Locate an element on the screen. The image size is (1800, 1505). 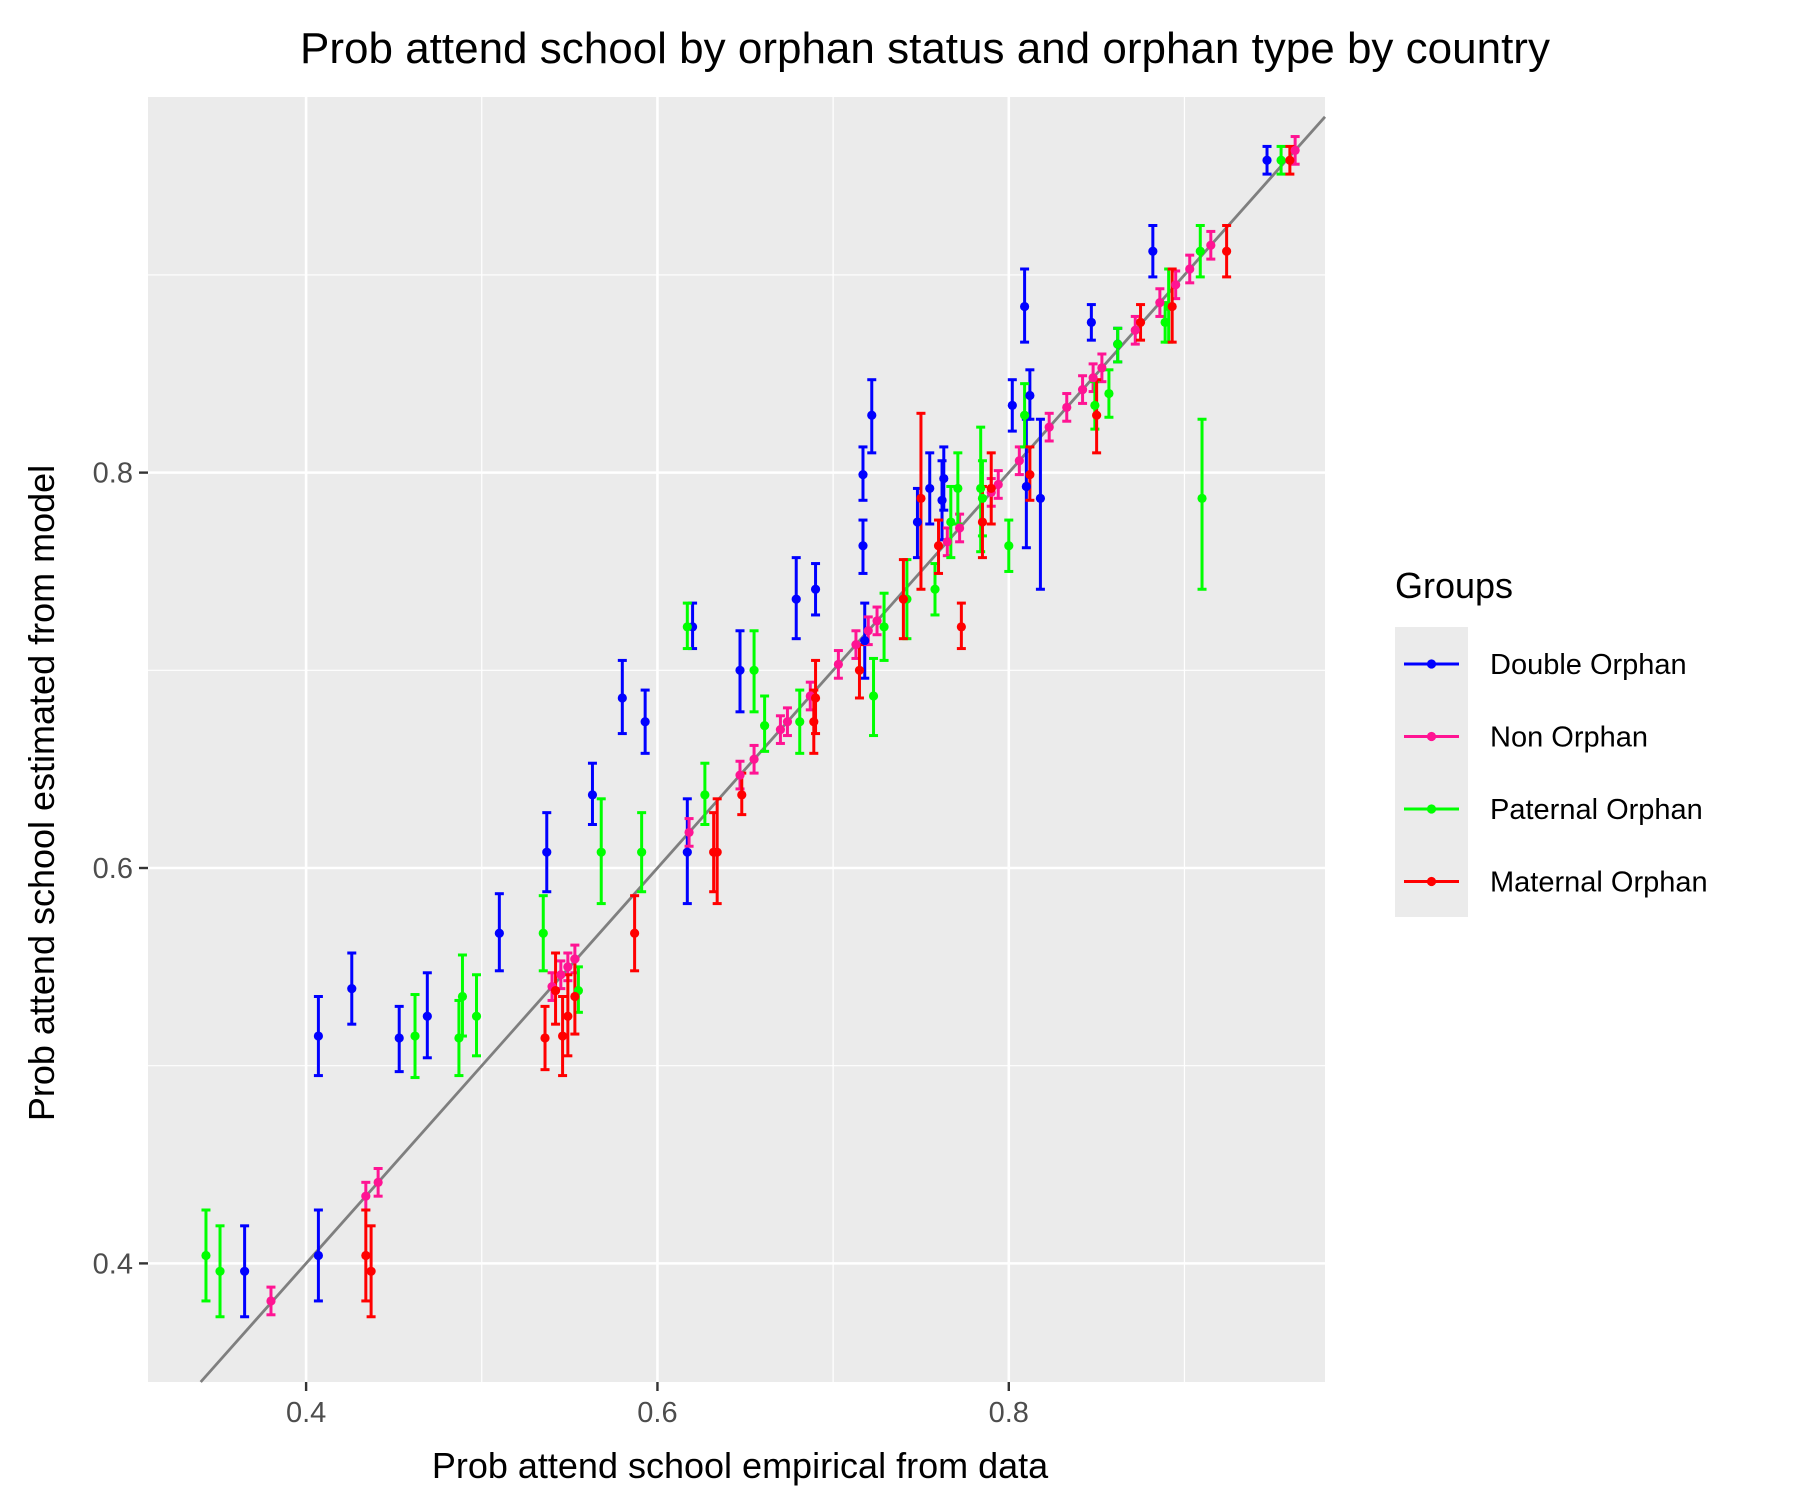
legend-key-point-double-orphan is located at coordinates (1431, 664).